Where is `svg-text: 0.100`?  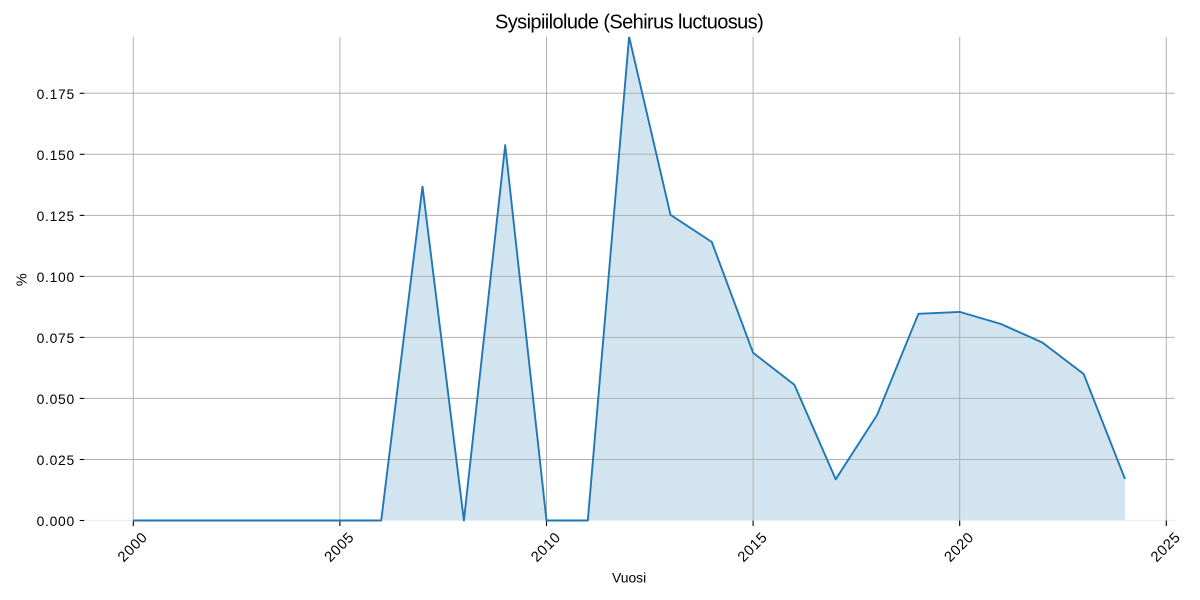
svg-text: 0.100 is located at coordinates (56, 277).